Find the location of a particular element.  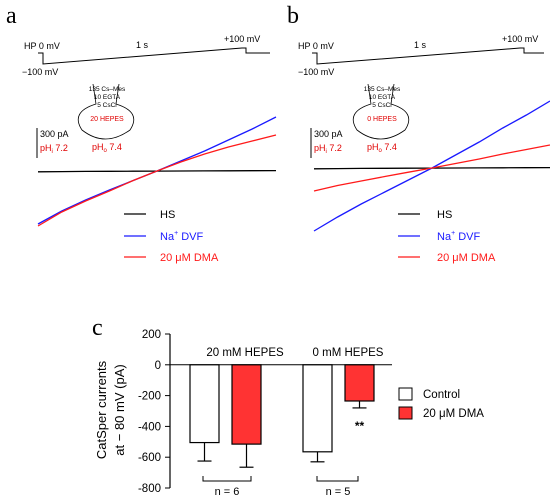

panel-letter-c: c is located at coordinates (97, 328).